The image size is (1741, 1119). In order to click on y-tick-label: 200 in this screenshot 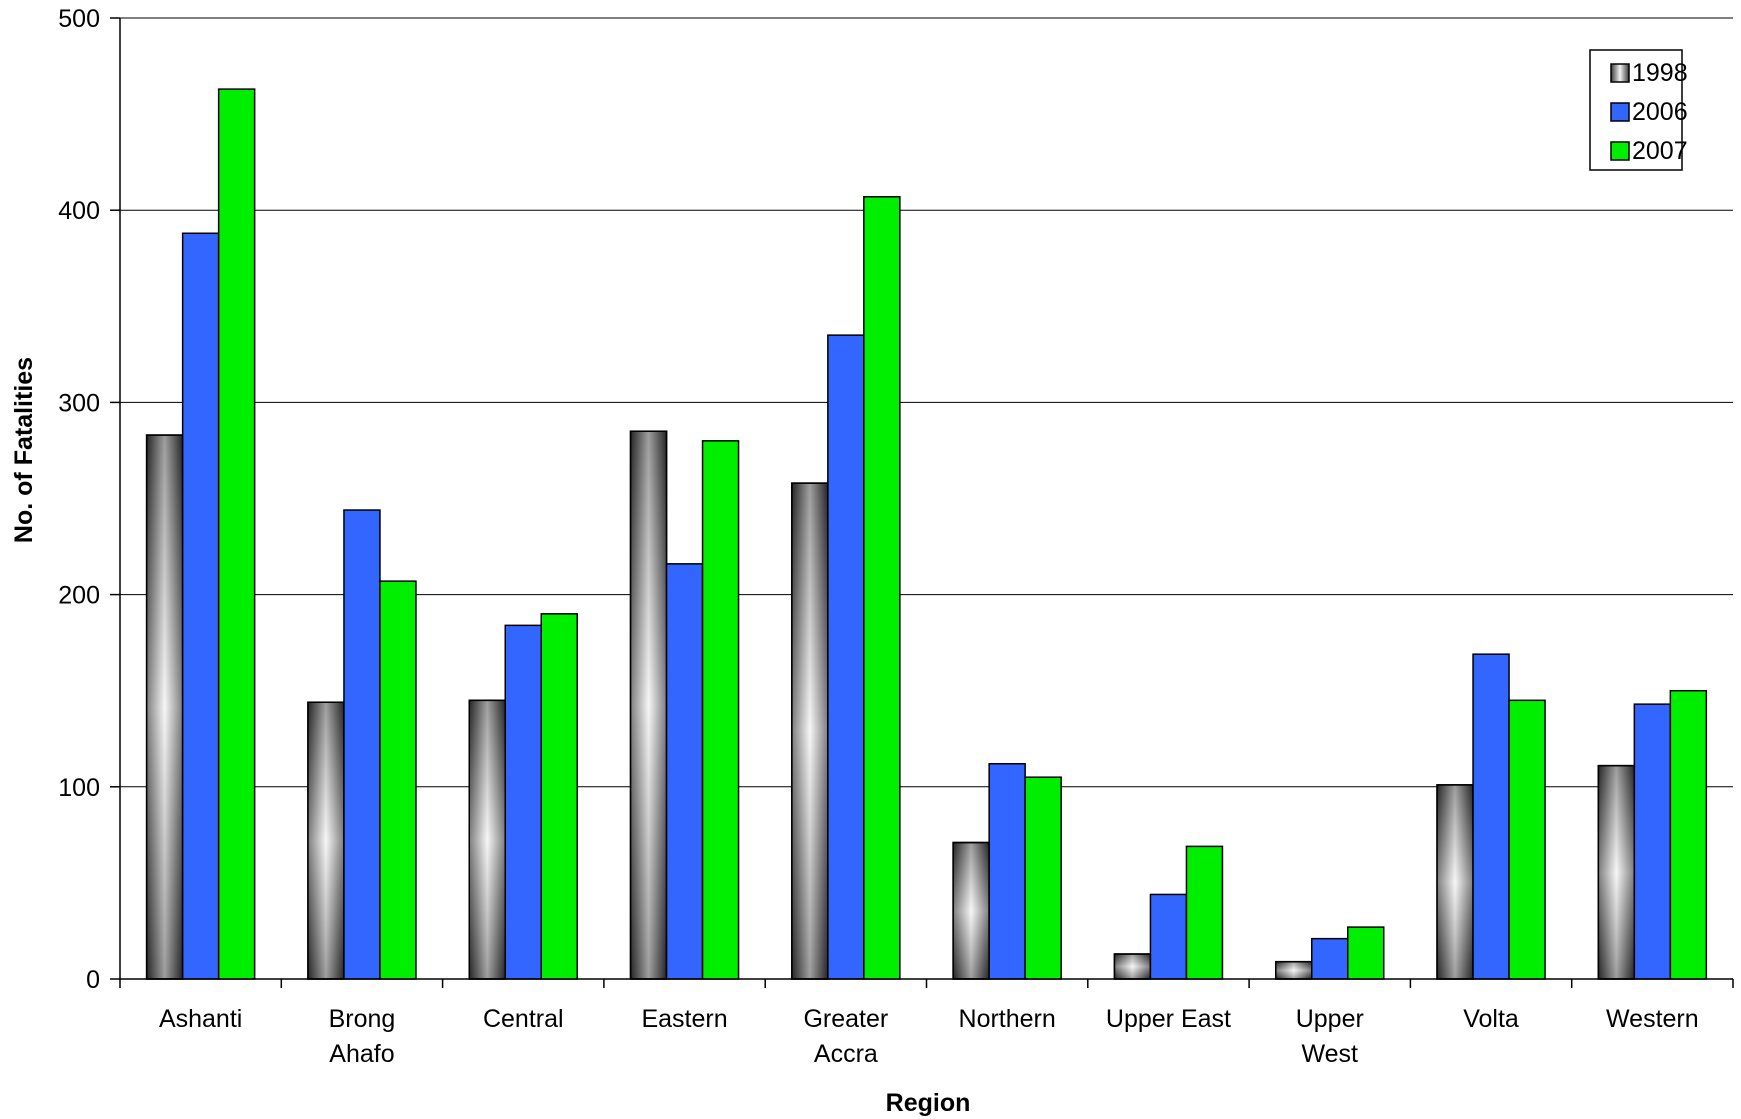, I will do `click(79, 596)`.